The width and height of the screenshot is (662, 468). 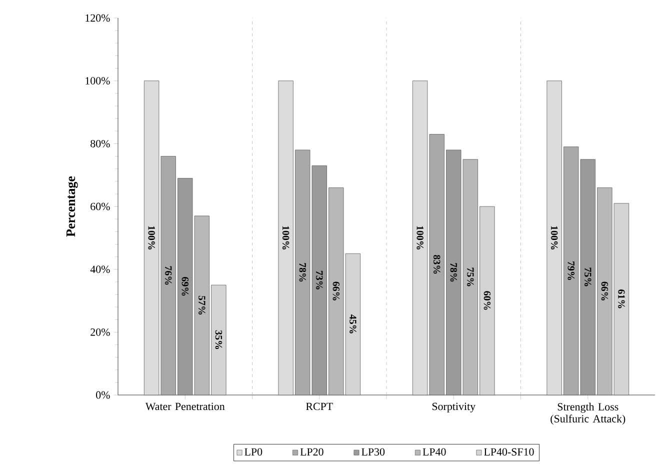 I want to click on x-tick-label: Strength Loss (Sulfuric Attack), so click(x=588, y=413).